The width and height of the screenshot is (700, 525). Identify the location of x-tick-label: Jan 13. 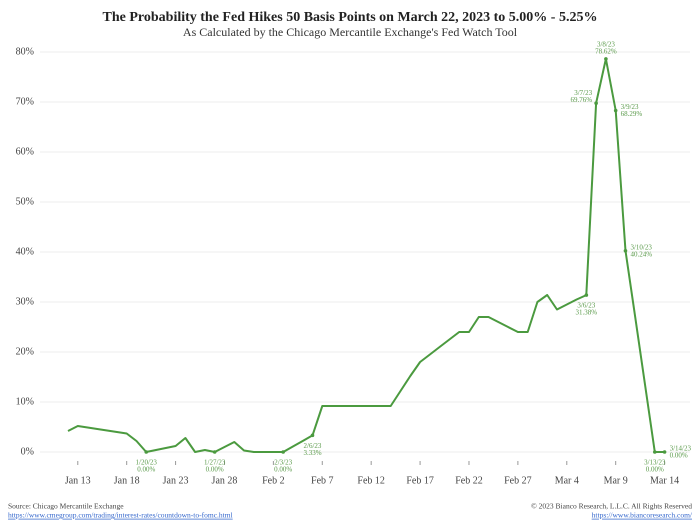
(78, 480).